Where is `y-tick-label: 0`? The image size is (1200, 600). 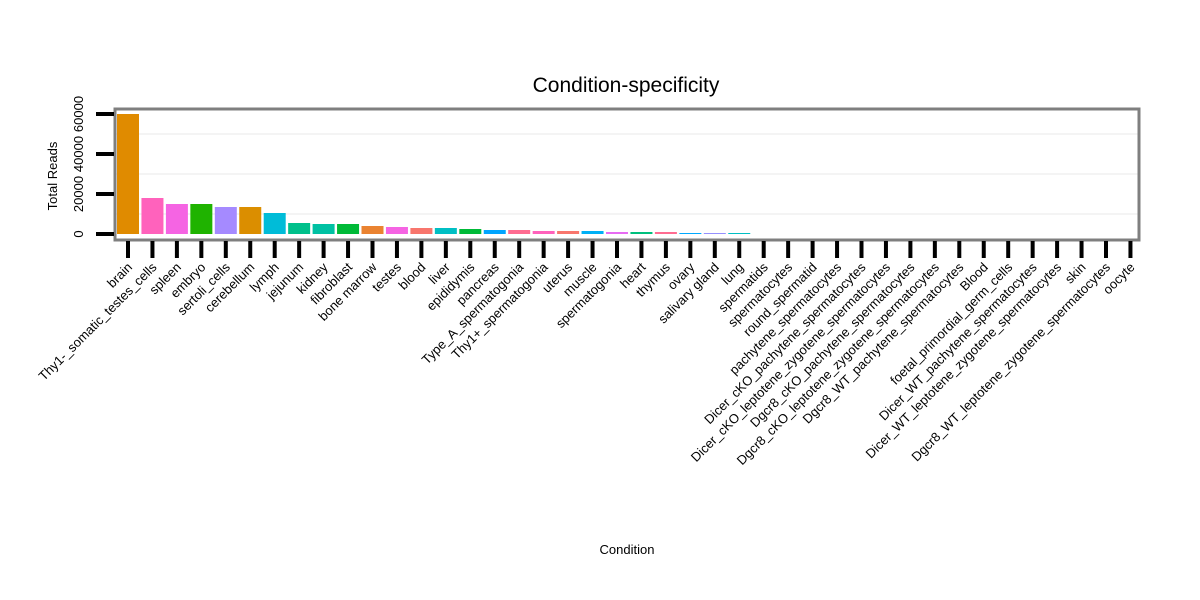
y-tick-label: 0 is located at coordinates (78, 233).